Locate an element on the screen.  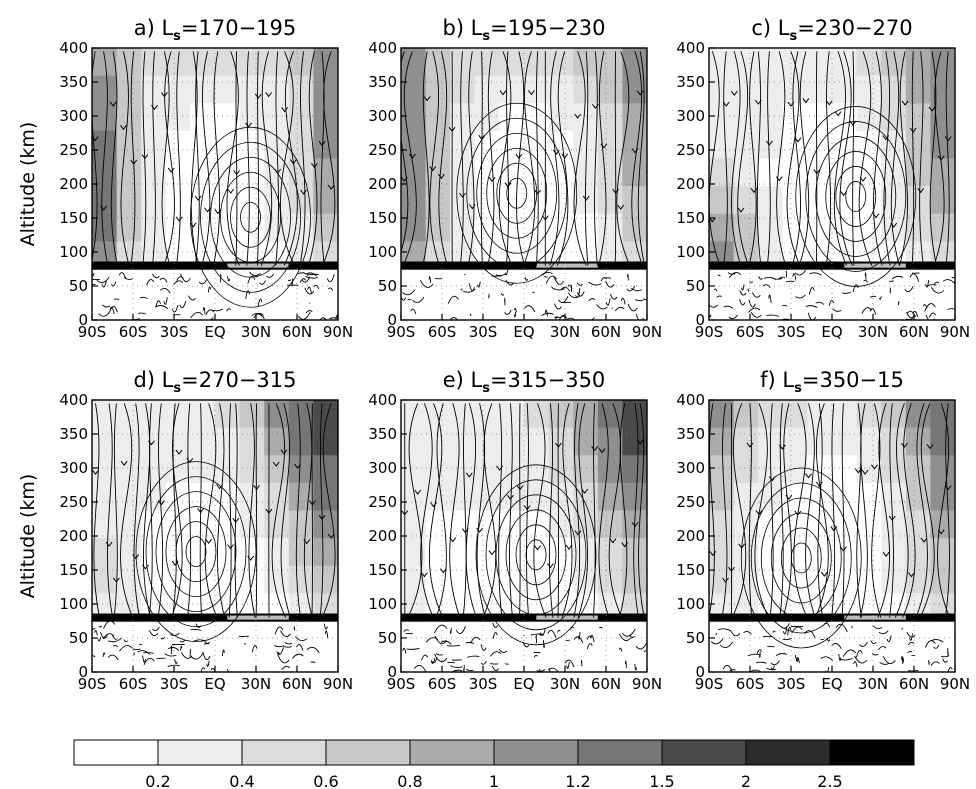
panel-title: f) Ls=350−15 is located at coordinates (832, 382).